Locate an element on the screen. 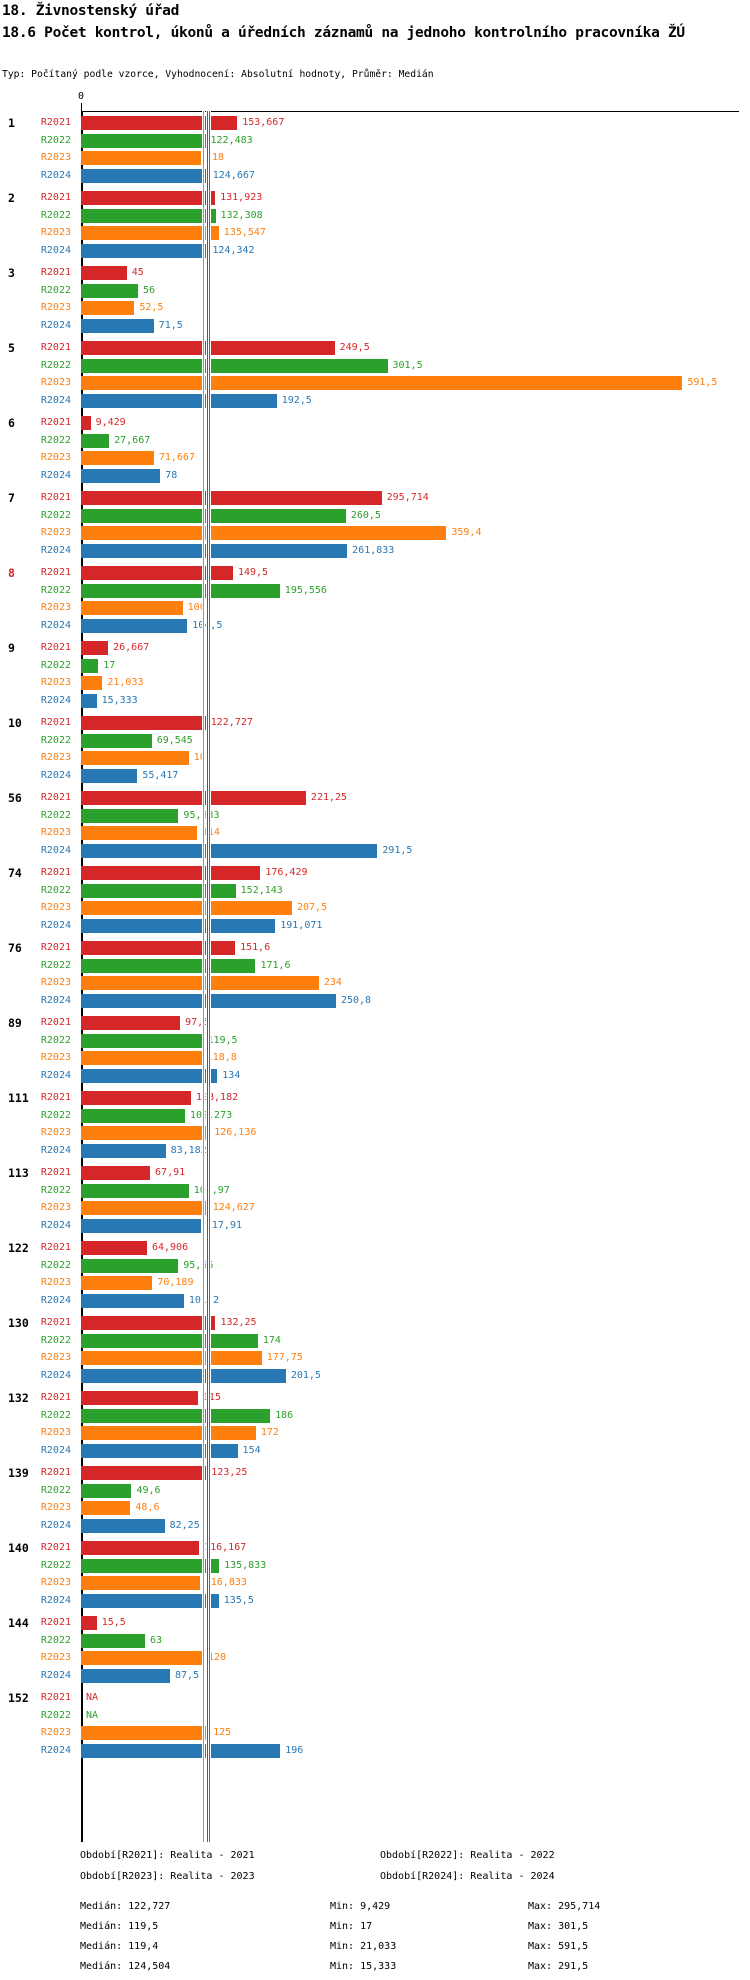 This screenshot has height=1980, width=750. value-label: 117,91 is located at coordinates (223, 1225).